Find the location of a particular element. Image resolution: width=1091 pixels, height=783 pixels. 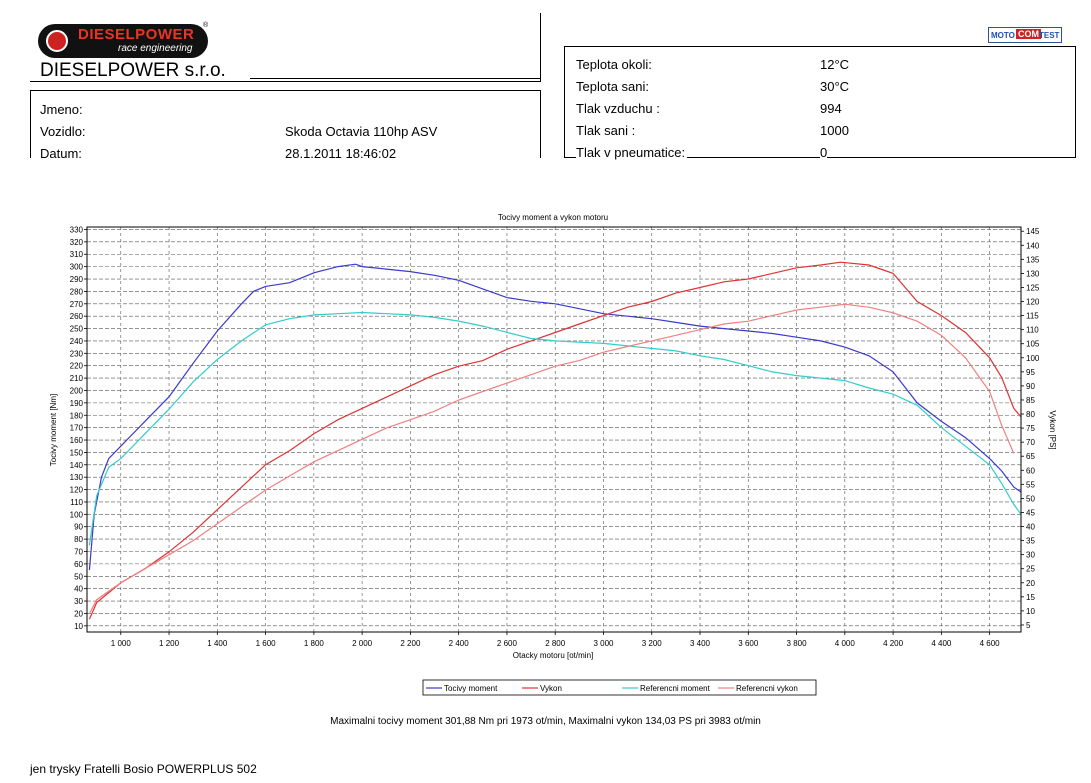

x-tick-label: 3 800 is located at coordinates (797, 643).